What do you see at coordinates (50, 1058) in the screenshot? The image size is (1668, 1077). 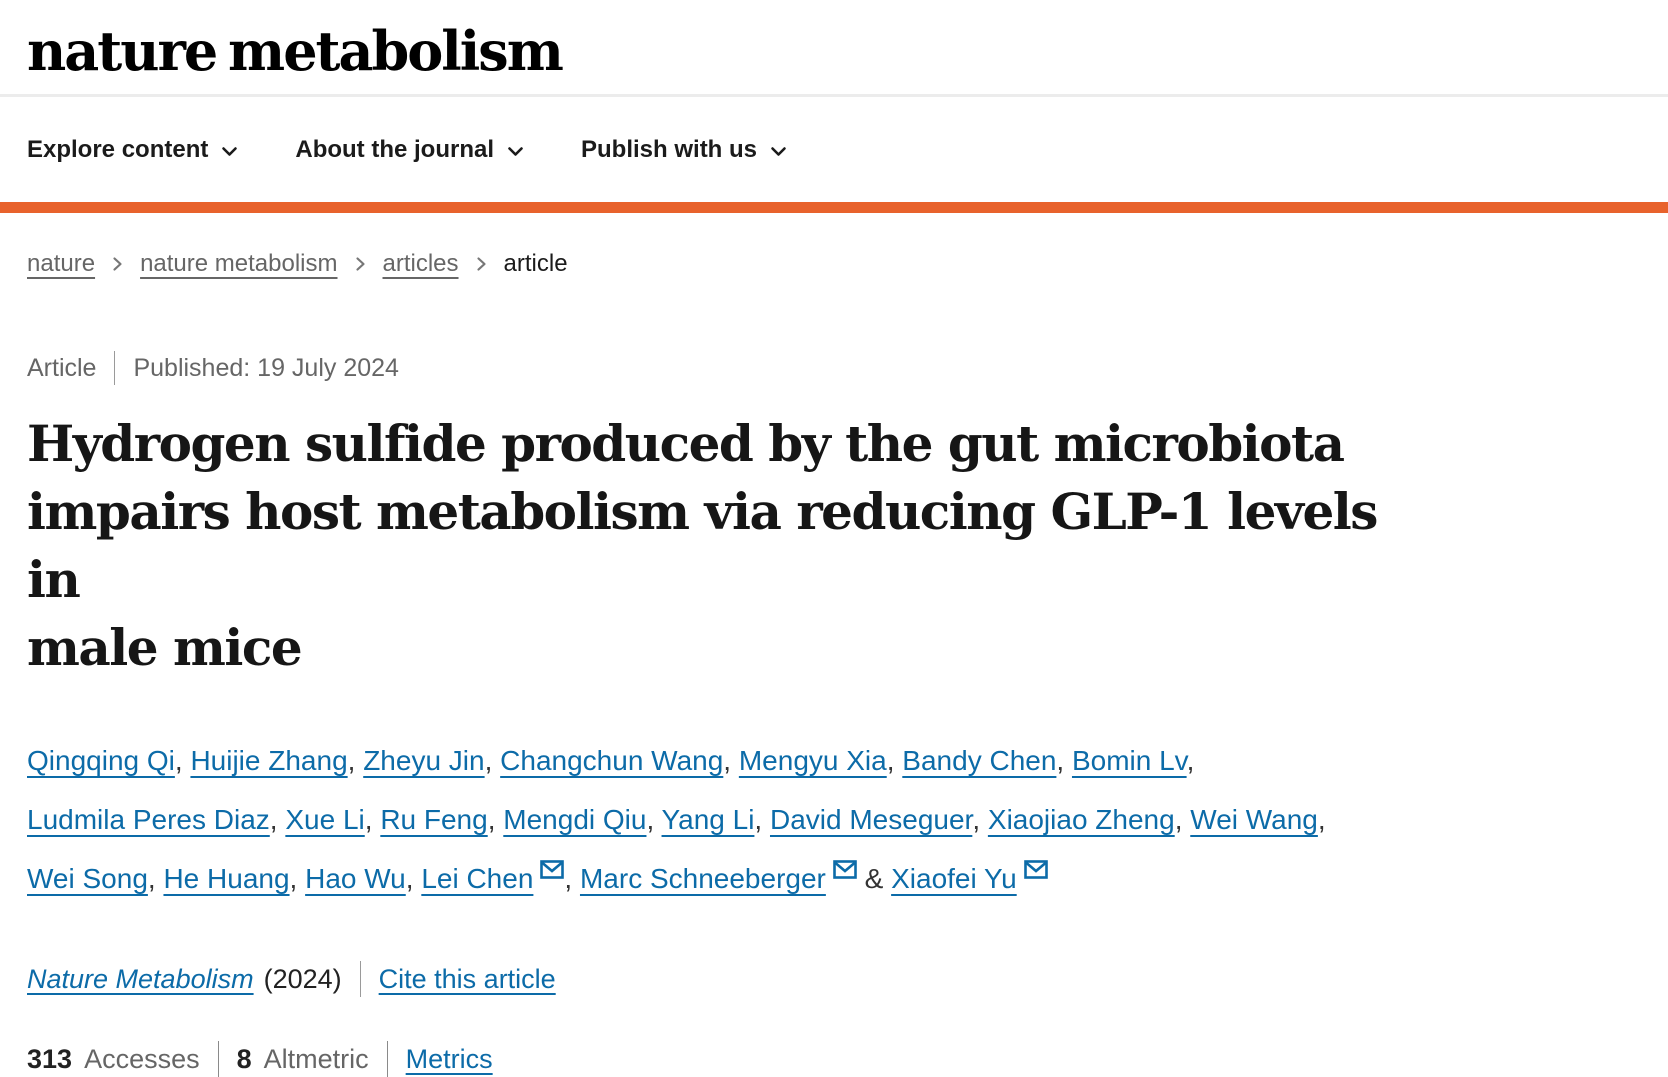 I see `accesses-count: 313` at bounding box center [50, 1058].